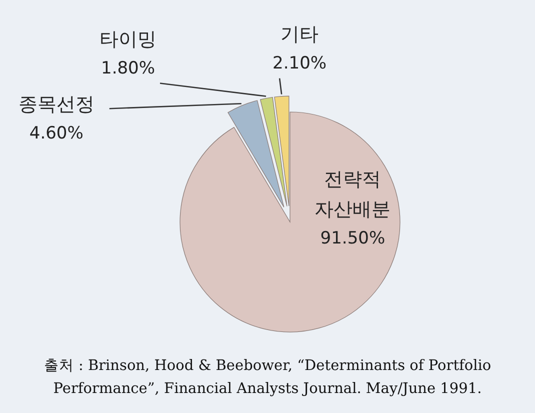 Image resolution: width=535 pixels, height=413 pixels. I want to click on data-label: 1.80%, so click(128, 68).